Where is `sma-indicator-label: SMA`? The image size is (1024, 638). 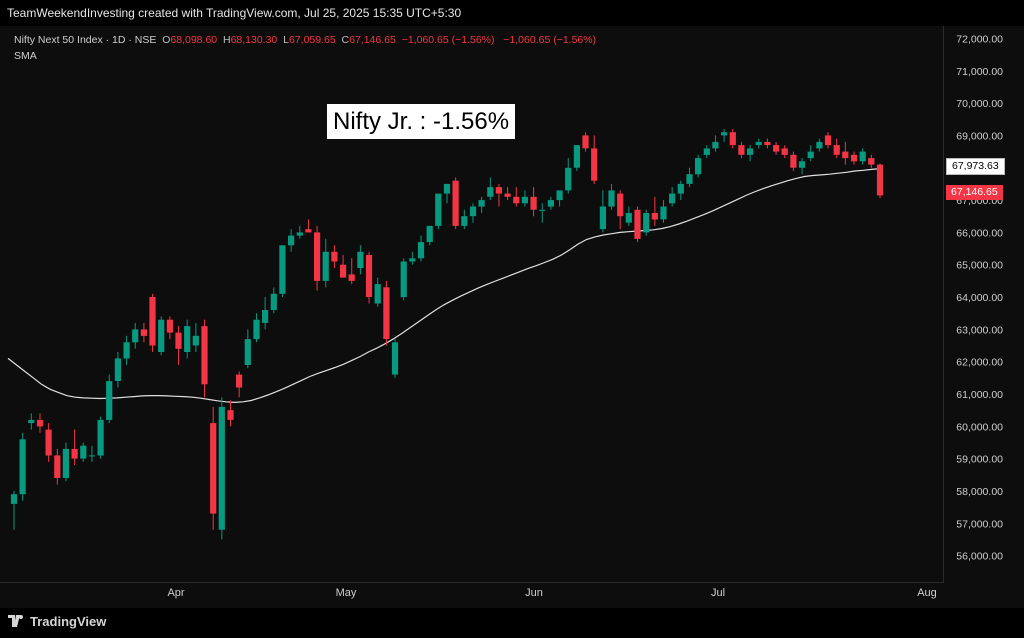
sma-indicator-label: SMA is located at coordinates (25, 56).